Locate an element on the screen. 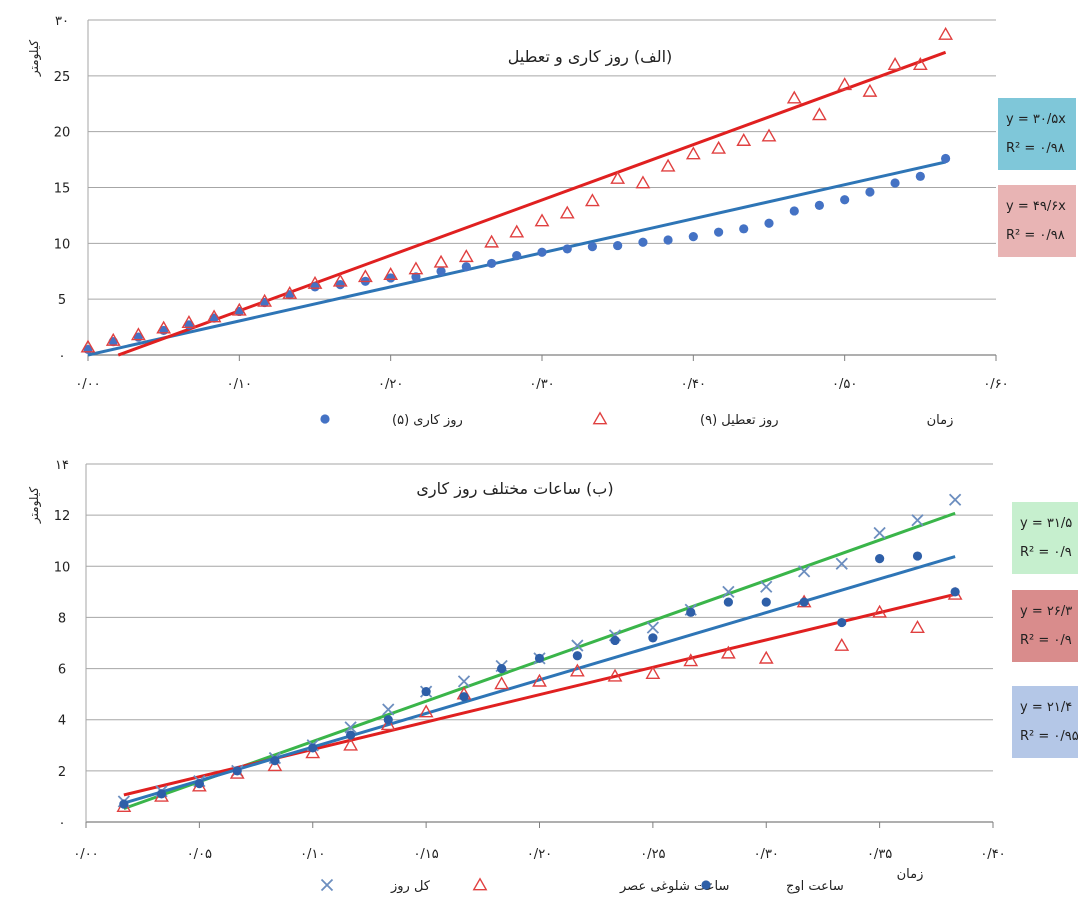  legend-label: روز تعطیل (۹) is located at coordinates (739, 420).